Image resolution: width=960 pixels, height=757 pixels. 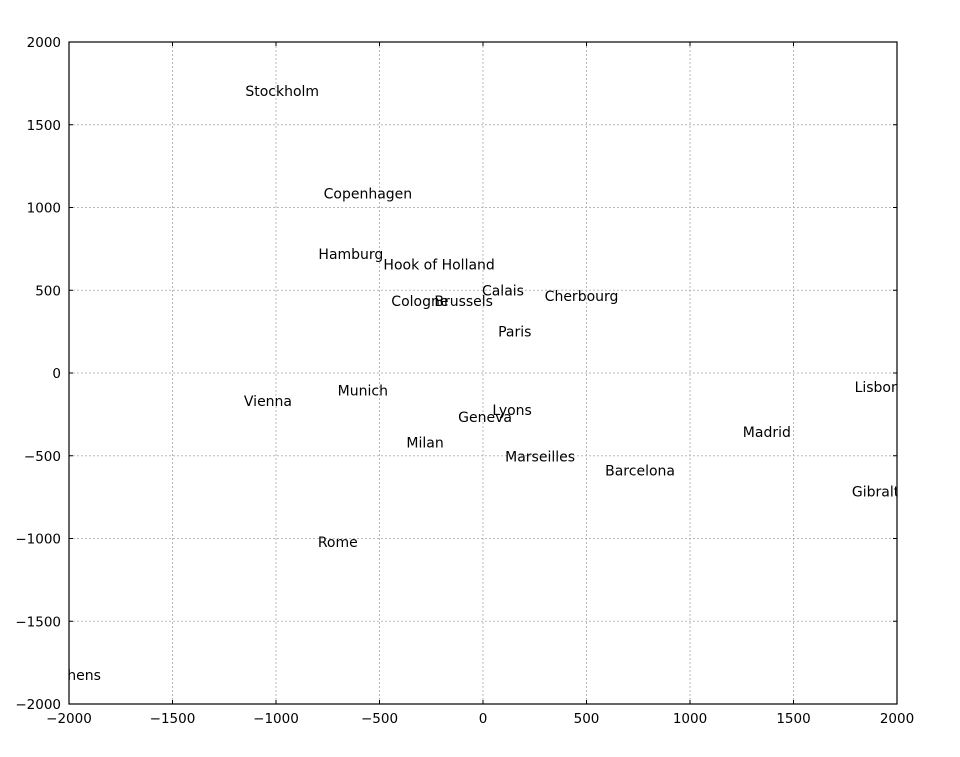 What do you see at coordinates (338, 543) in the screenshot?
I see `city-label-rome: Rome` at bounding box center [338, 543].